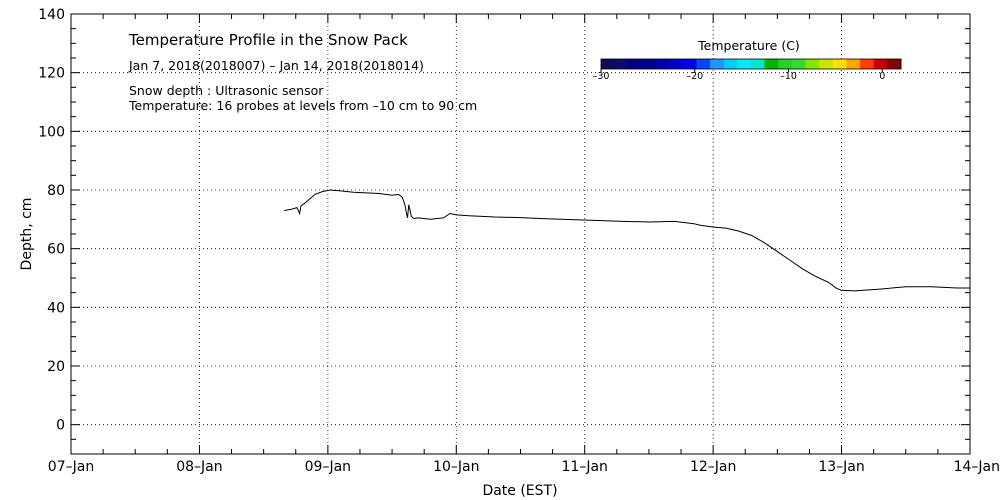 The height and width of the screenshot is (500, 1000). Describe the element at coordinates (56, 308) in the screenshot. I see `y-tick-label: 40` at that location.